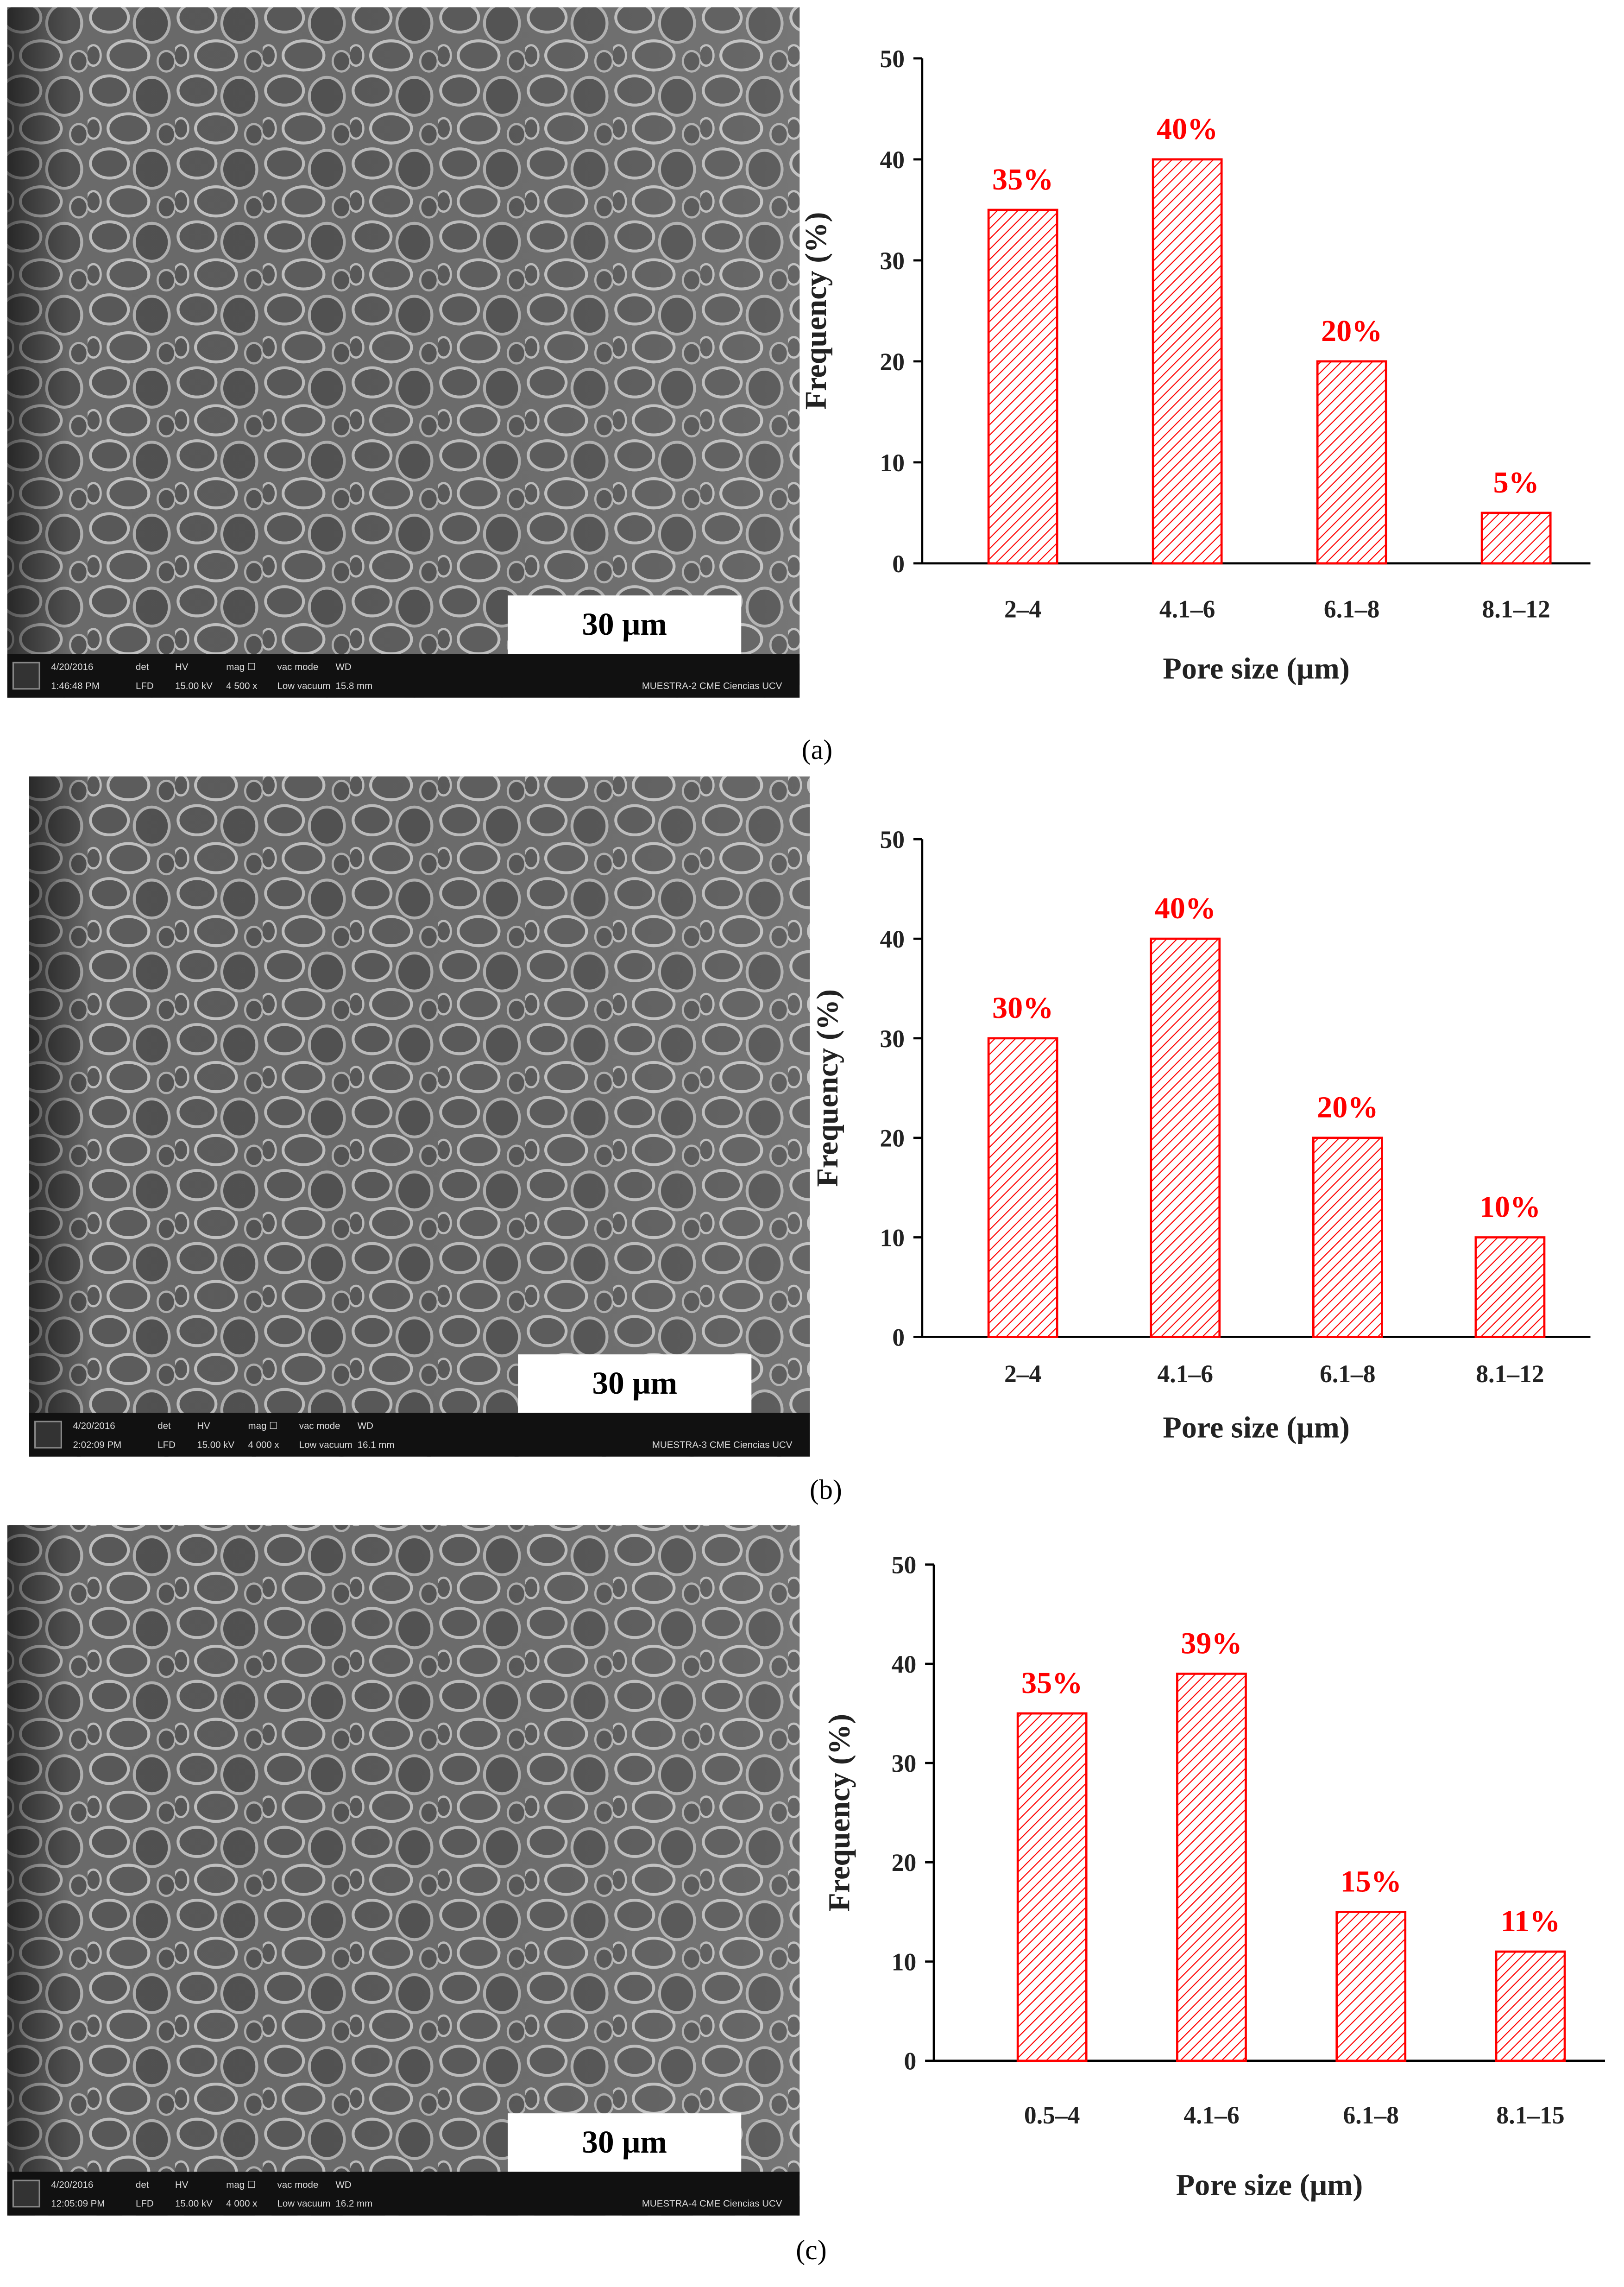 This screenshot has width=1624, height=2287. Describe the element at coordinates (1211, 2115) in the screenshot. I see `x-tick-label: 4.1–6` at that location.